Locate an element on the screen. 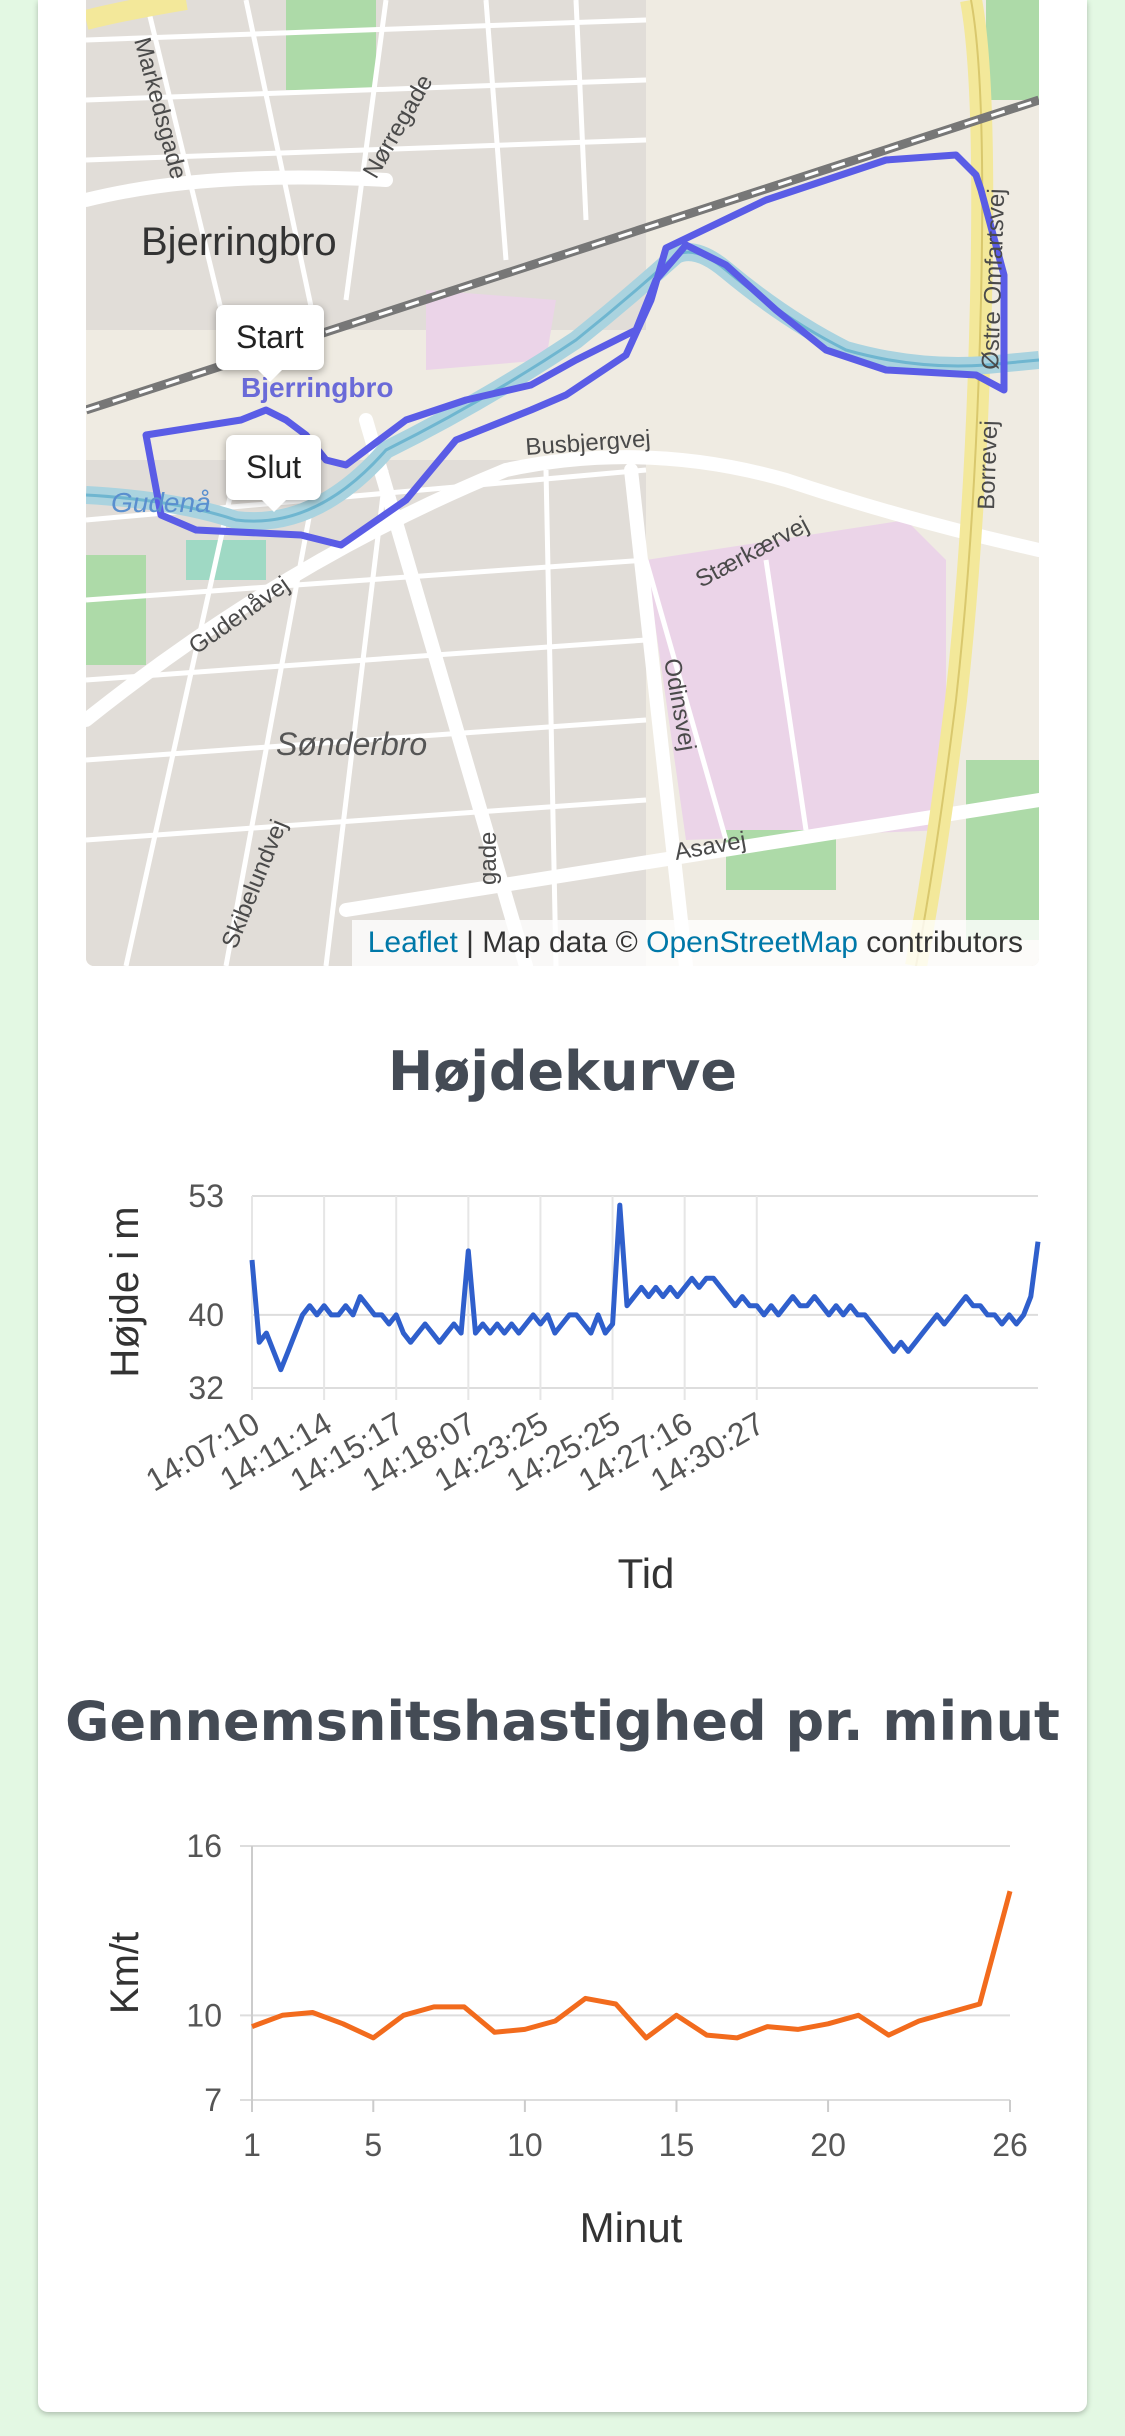 The width and height of the screenshot is (1125, 2436). x-tick-label: 15 is located at coordinates (677, 2145).